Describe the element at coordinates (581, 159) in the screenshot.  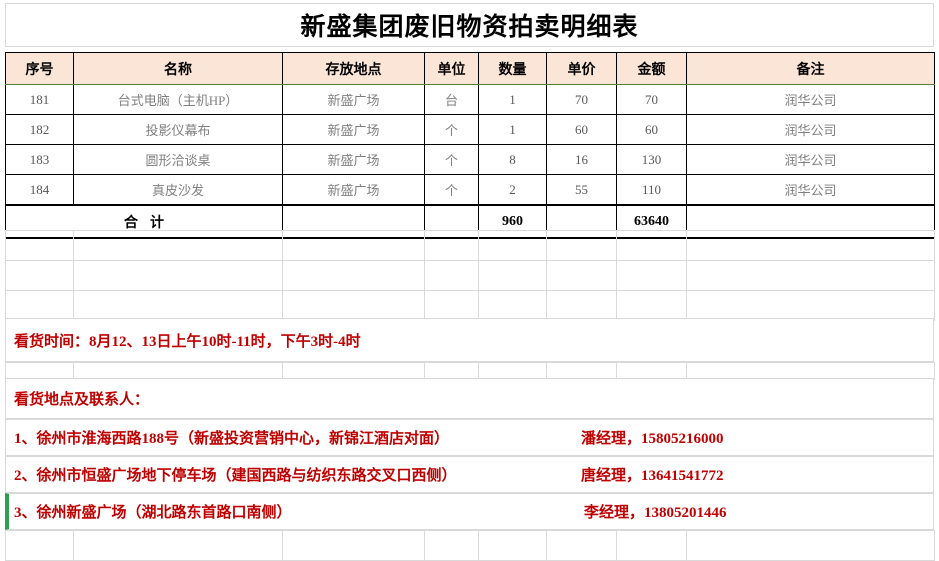
I see `cell-price: 16` at that location.